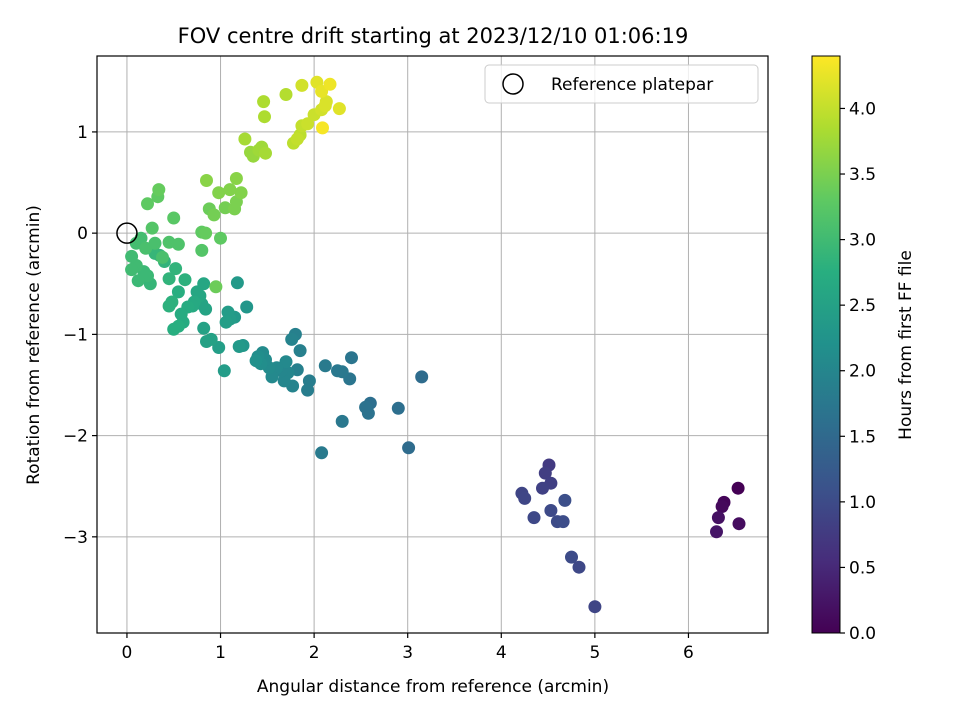  I want to click on legend-label: Reference platepar, so click(632, 85).